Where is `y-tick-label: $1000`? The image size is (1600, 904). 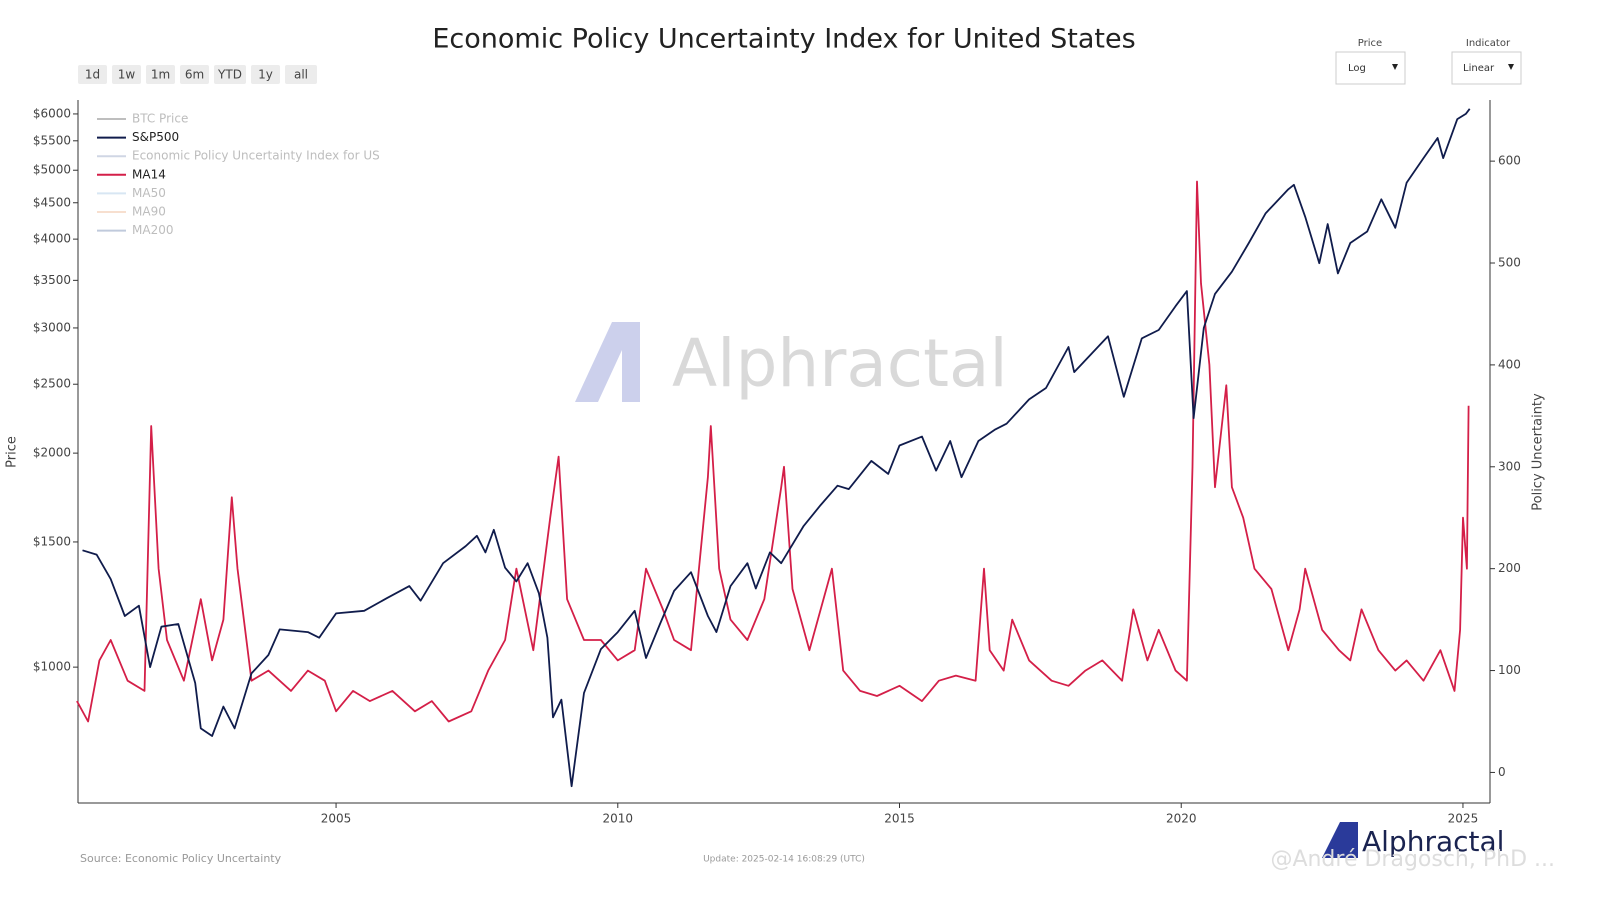 y-tick-label: $1000 is located at coordinates (52, 667).